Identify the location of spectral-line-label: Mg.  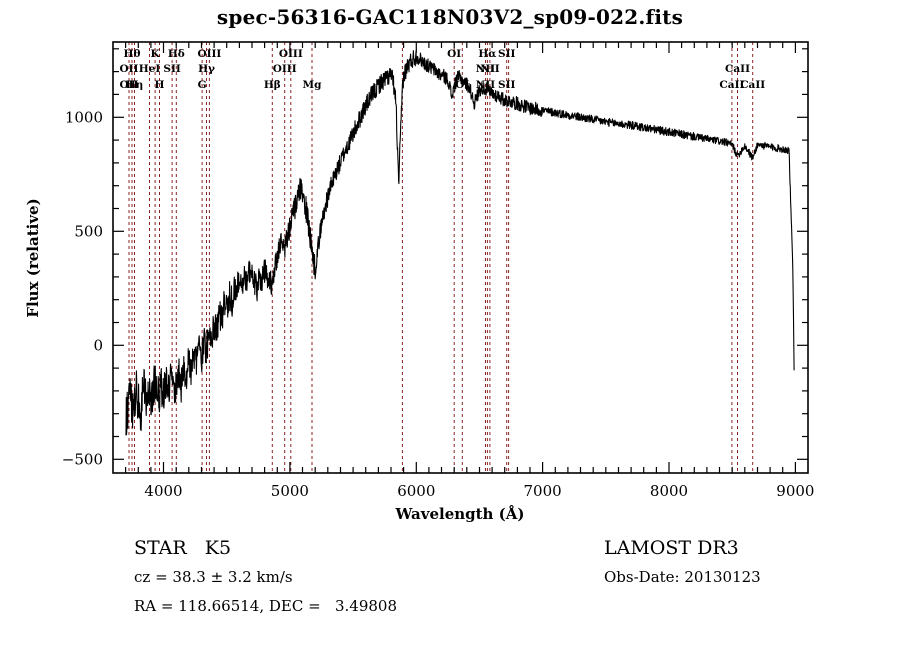
(313, 85).